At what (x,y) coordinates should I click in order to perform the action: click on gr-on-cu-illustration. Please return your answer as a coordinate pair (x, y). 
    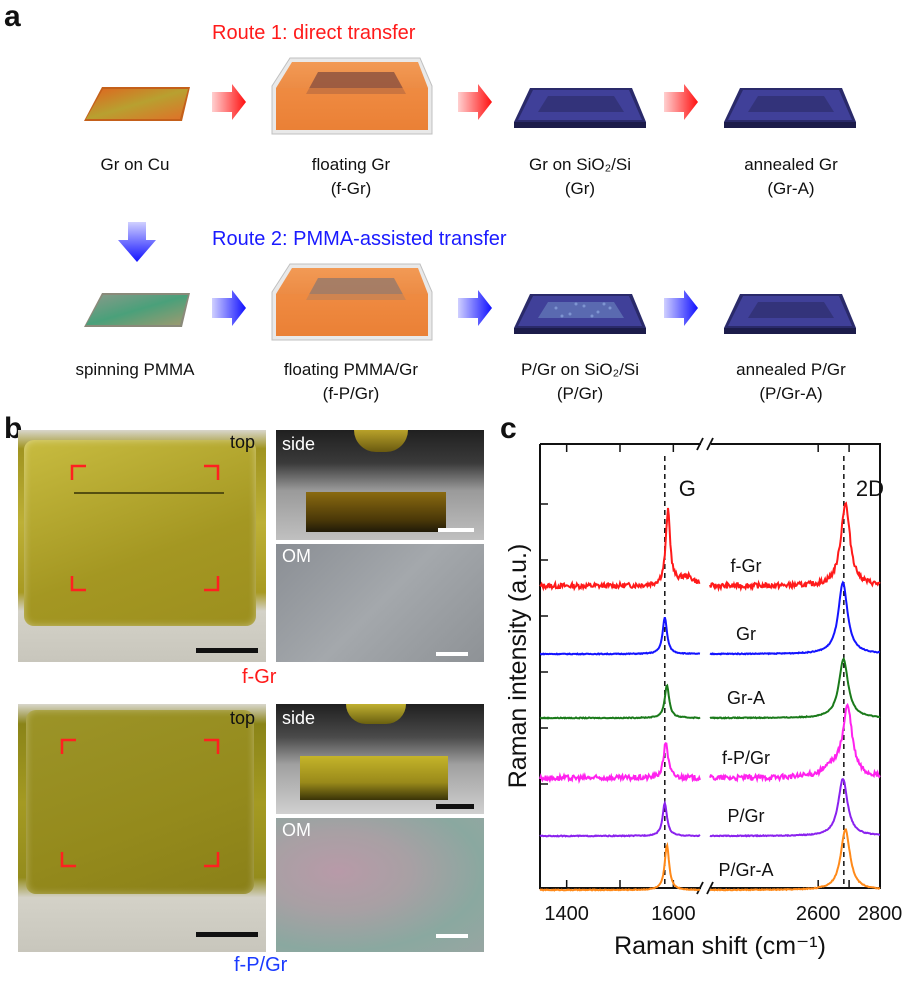
    Looking at the image, I should click on (137, 104).